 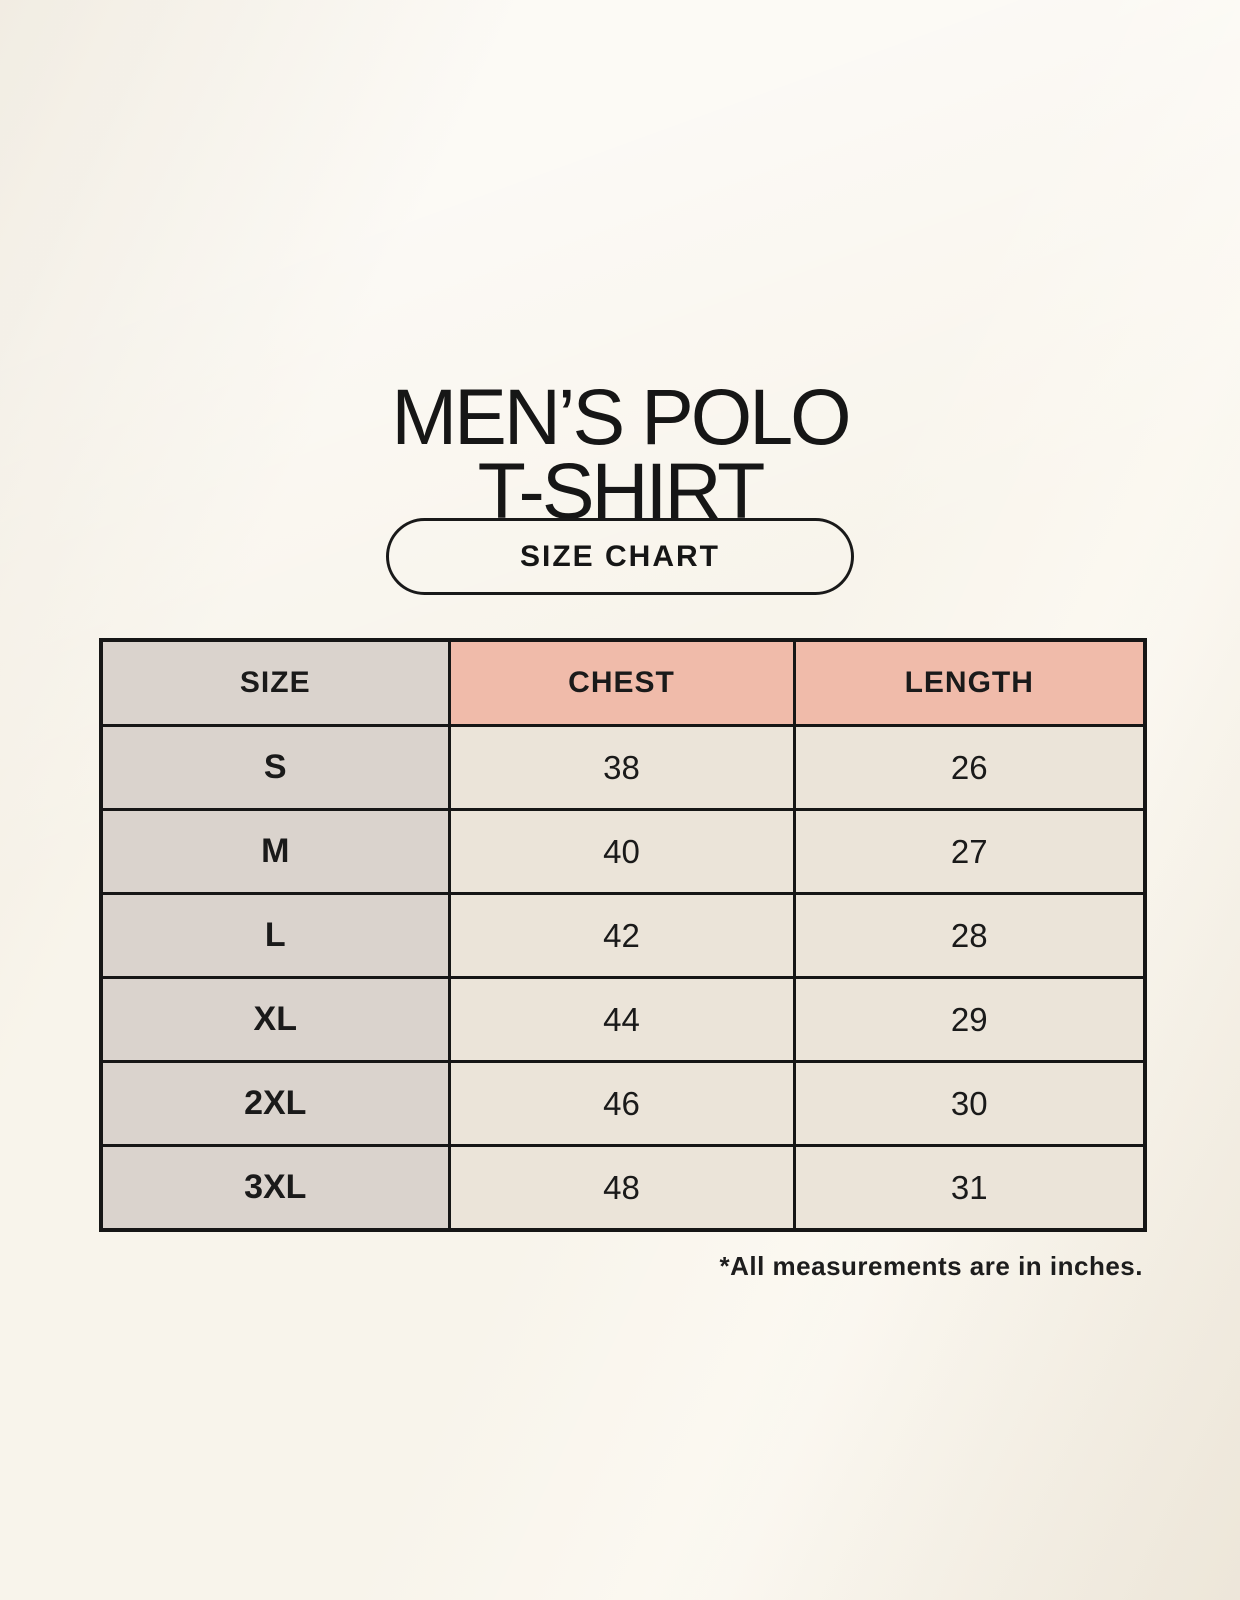 I want to click on column-header-size: SIZE, so click(x=275, y=682).